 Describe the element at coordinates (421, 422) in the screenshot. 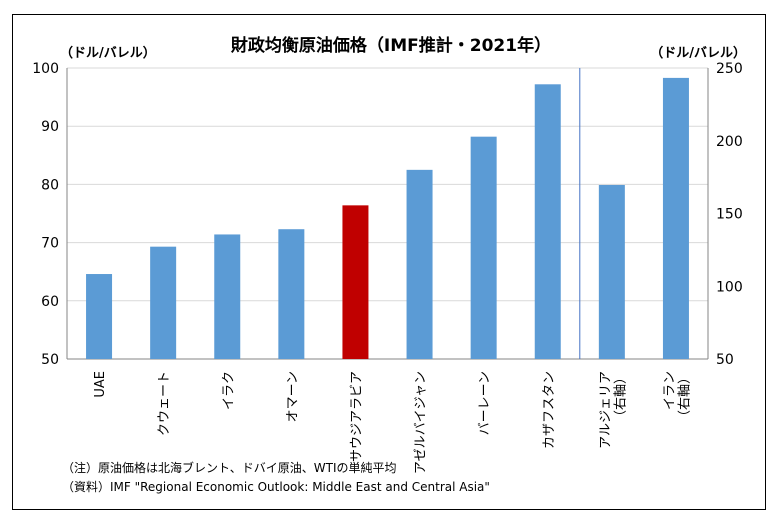

I see `category-label: アゼルバイジャン` at that location.